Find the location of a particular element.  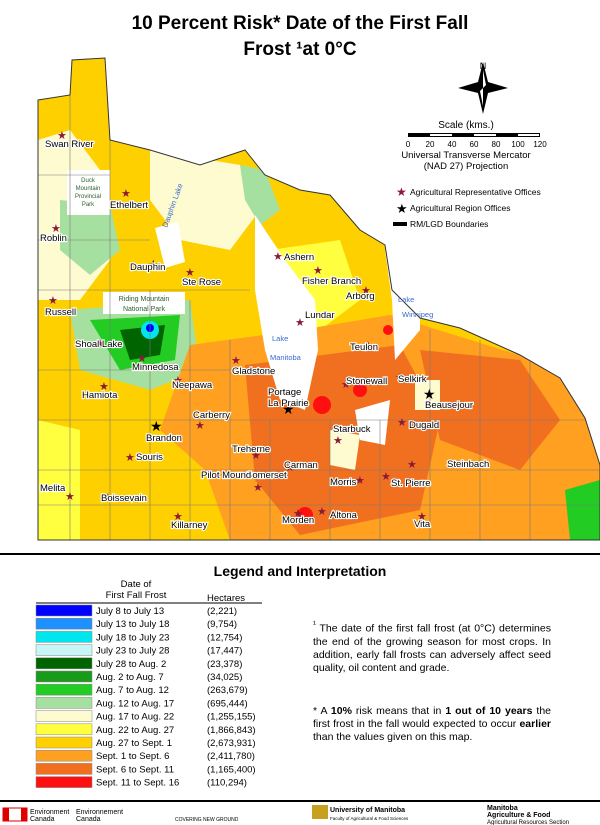

legend-hectares: (110,294) is located at coordinates (227, 783).